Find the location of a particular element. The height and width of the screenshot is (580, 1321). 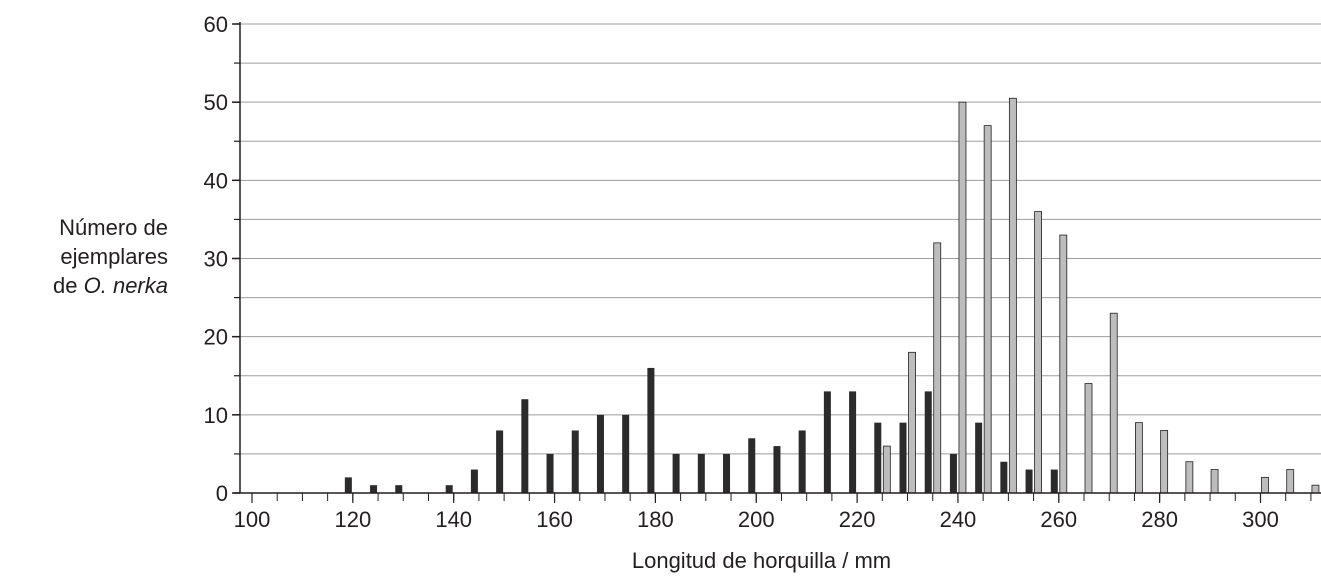

y-tick-label: 30 is located at coordinates (216, 259).